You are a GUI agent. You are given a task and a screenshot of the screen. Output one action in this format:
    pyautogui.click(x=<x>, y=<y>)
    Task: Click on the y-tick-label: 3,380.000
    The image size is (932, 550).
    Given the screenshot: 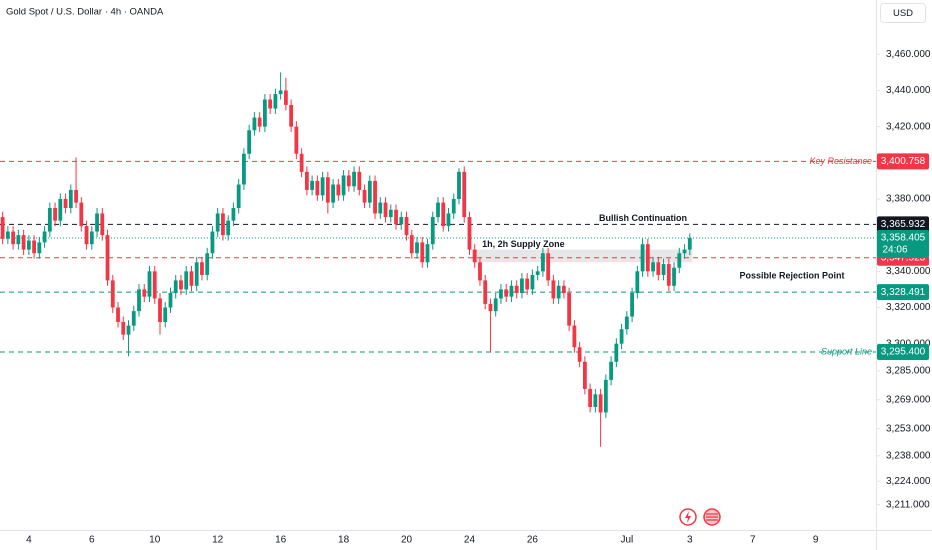 What is the action you would take?
    pyautogui.click(x=908, y=199)
    